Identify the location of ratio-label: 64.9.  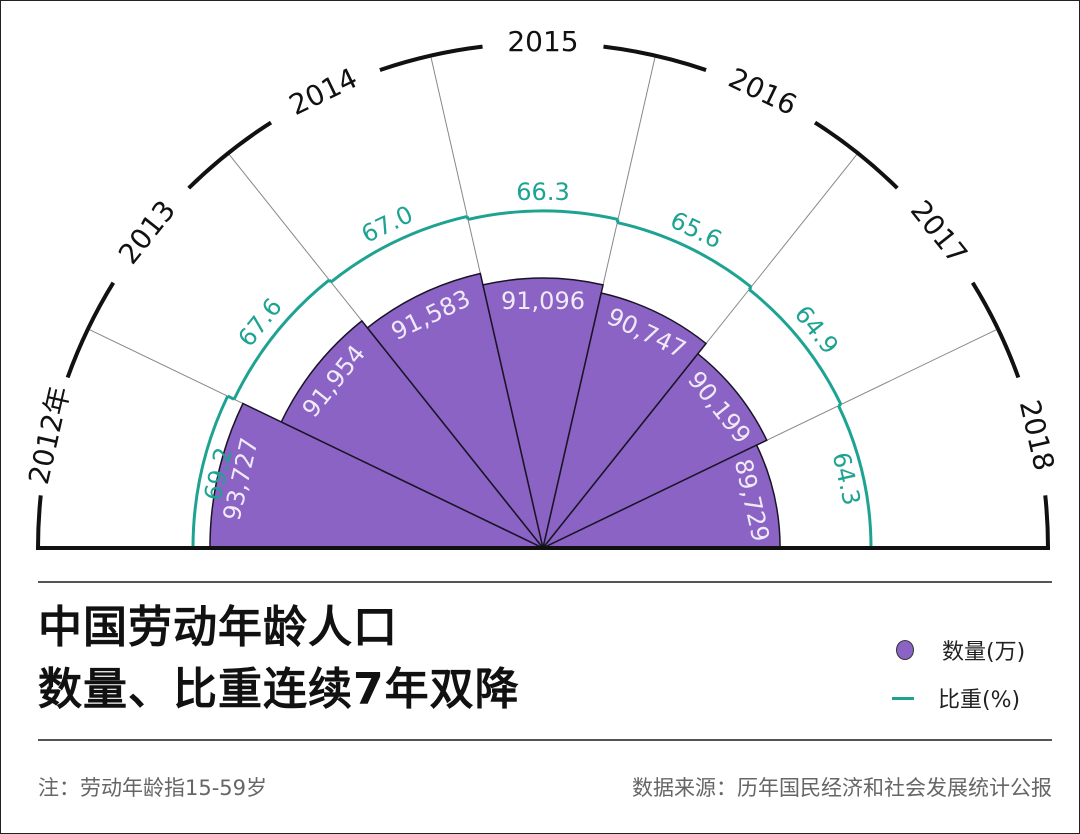
(816, 329).